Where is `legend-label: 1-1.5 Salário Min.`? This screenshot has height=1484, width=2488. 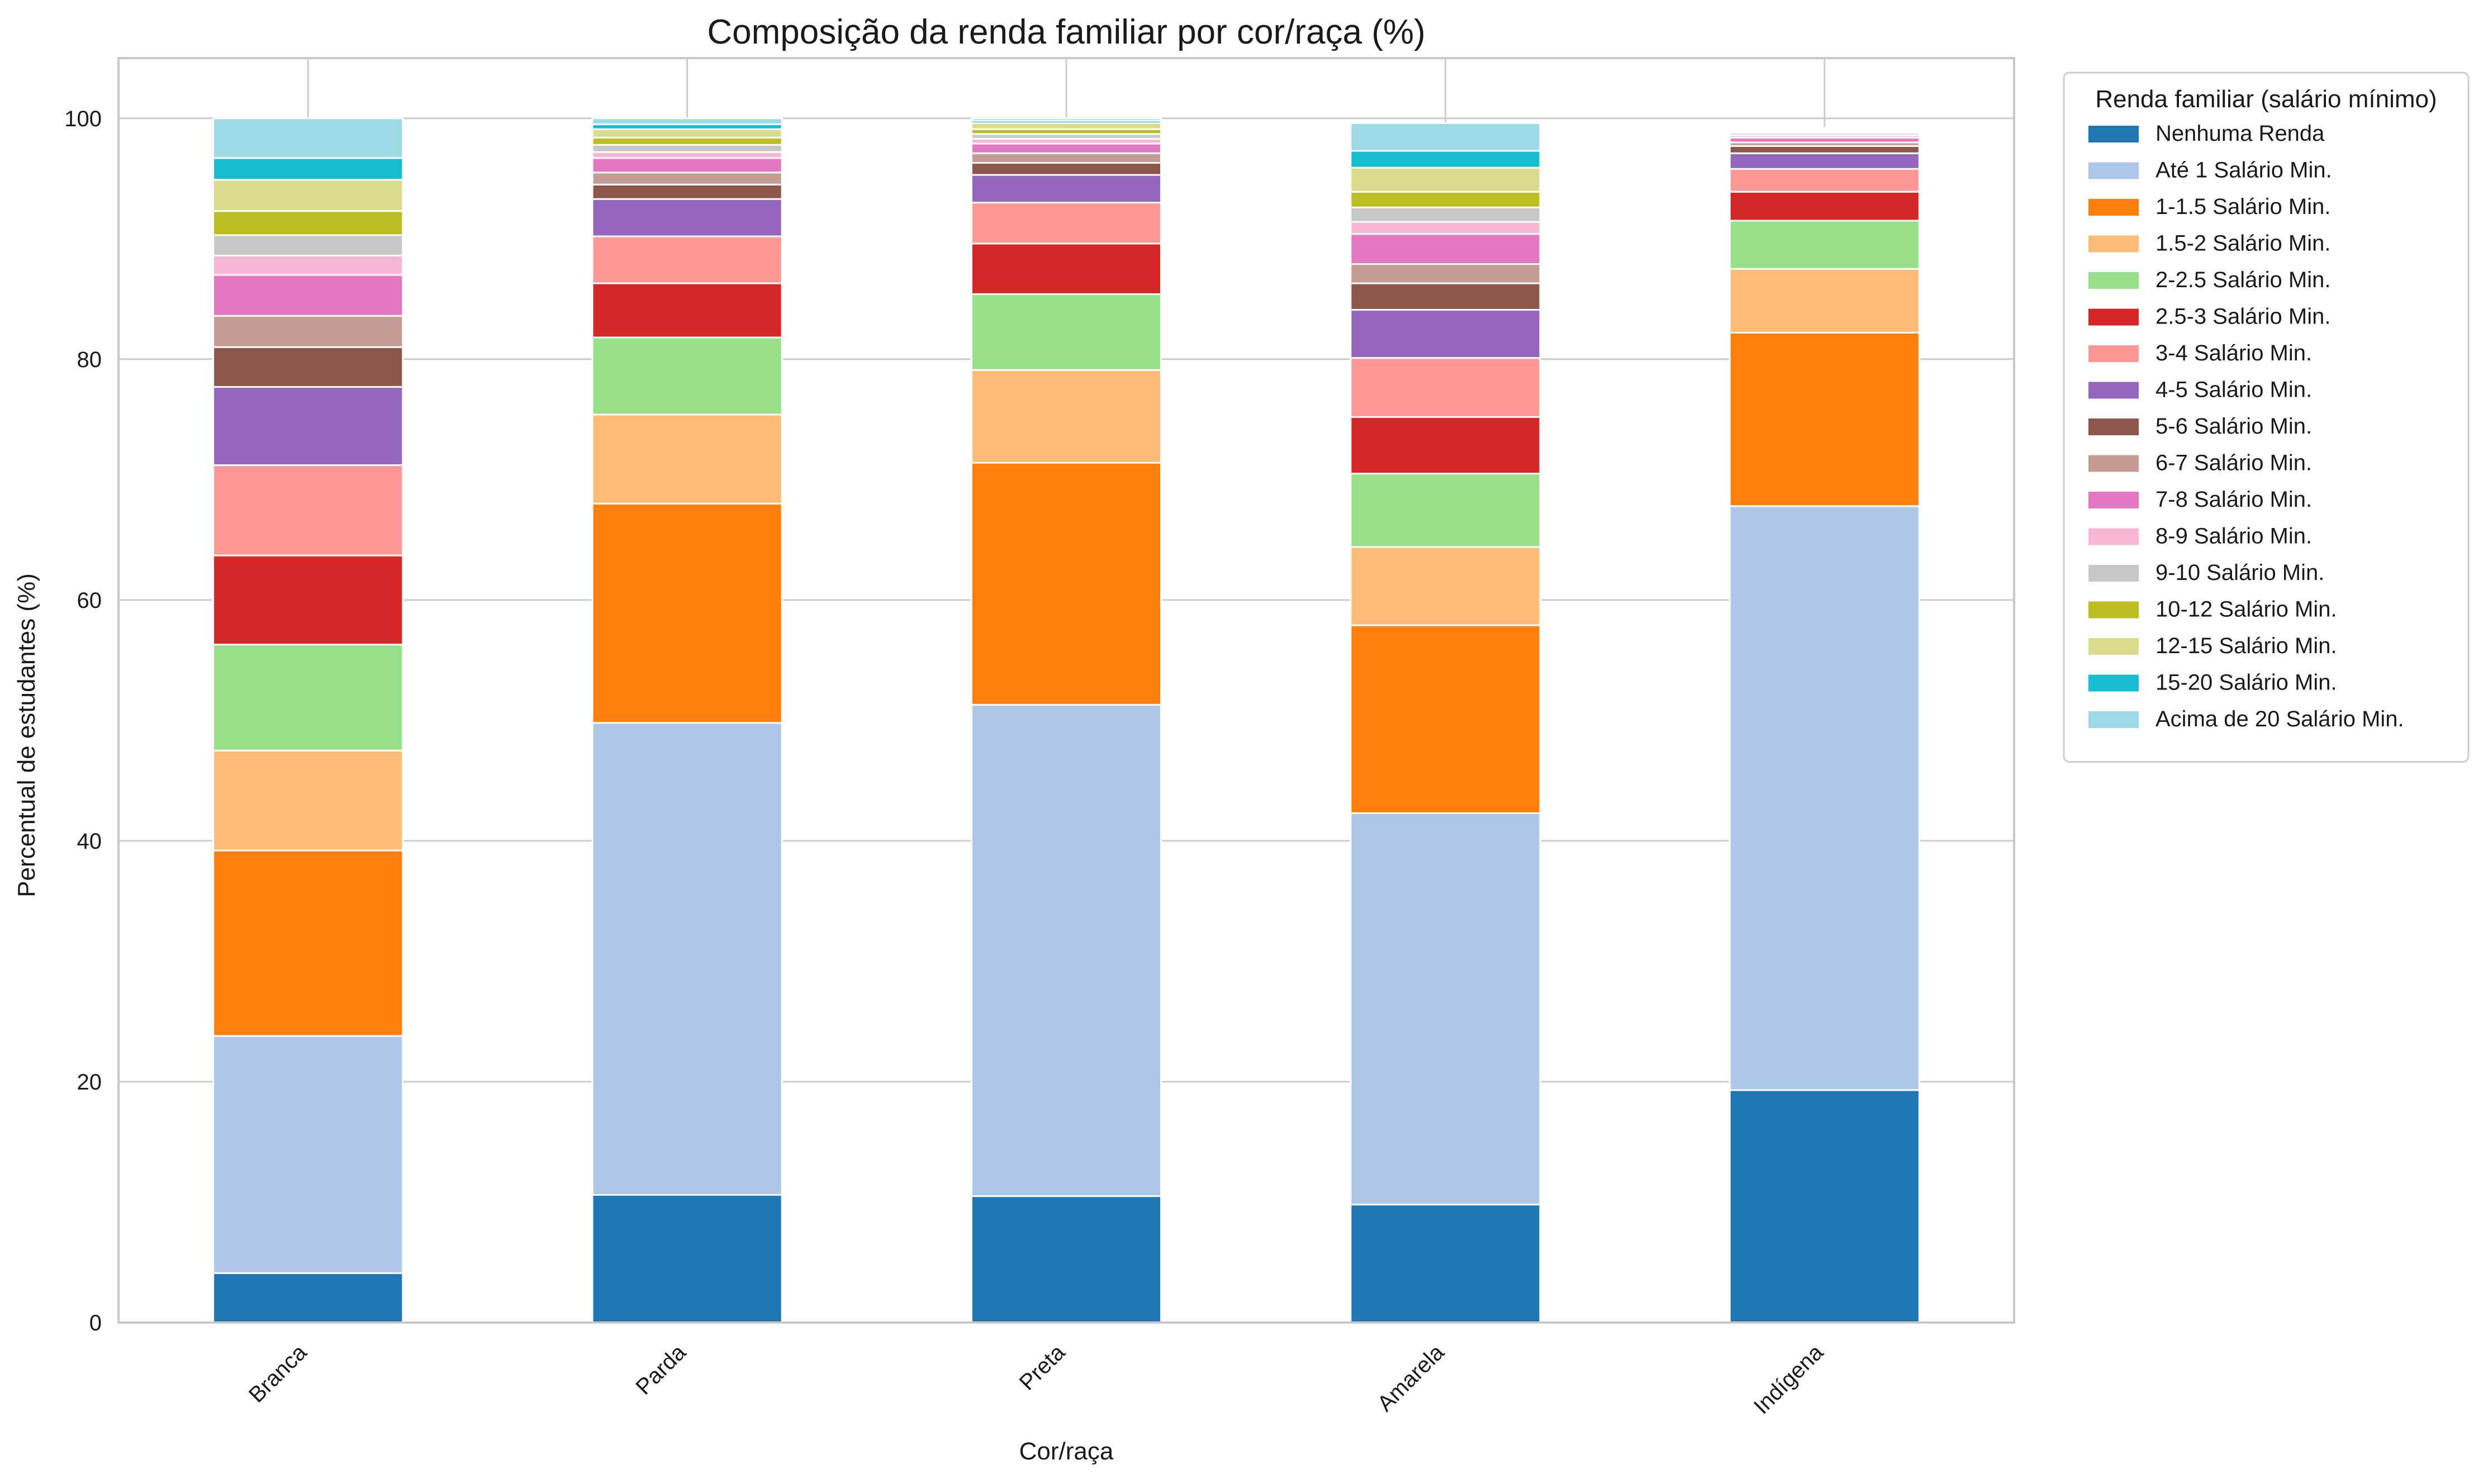
legend-label: 1-1.5 Salário Min. is located at coordinates (2242, 206).